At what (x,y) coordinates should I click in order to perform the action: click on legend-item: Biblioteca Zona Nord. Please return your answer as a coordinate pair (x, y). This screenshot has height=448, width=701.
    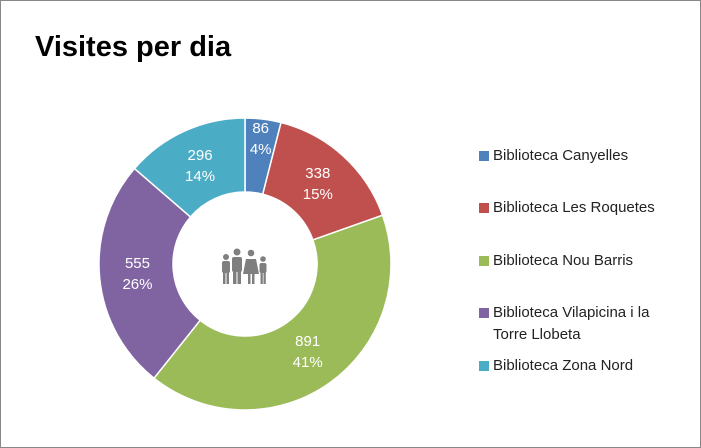
    Looking at the image, I should click on (581, 366).